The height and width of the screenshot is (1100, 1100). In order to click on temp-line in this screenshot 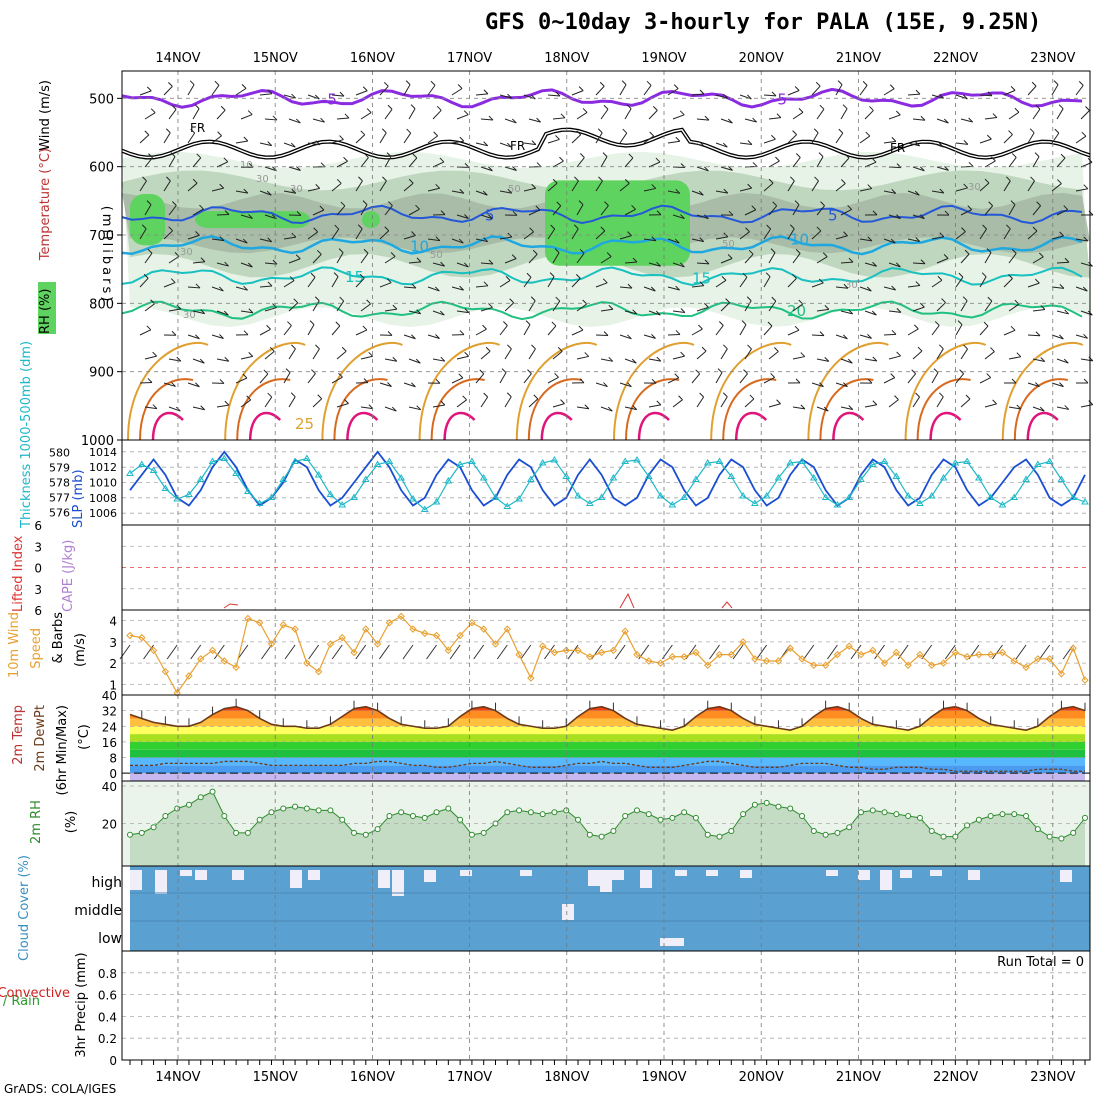, I will do `click(607, 718)`.